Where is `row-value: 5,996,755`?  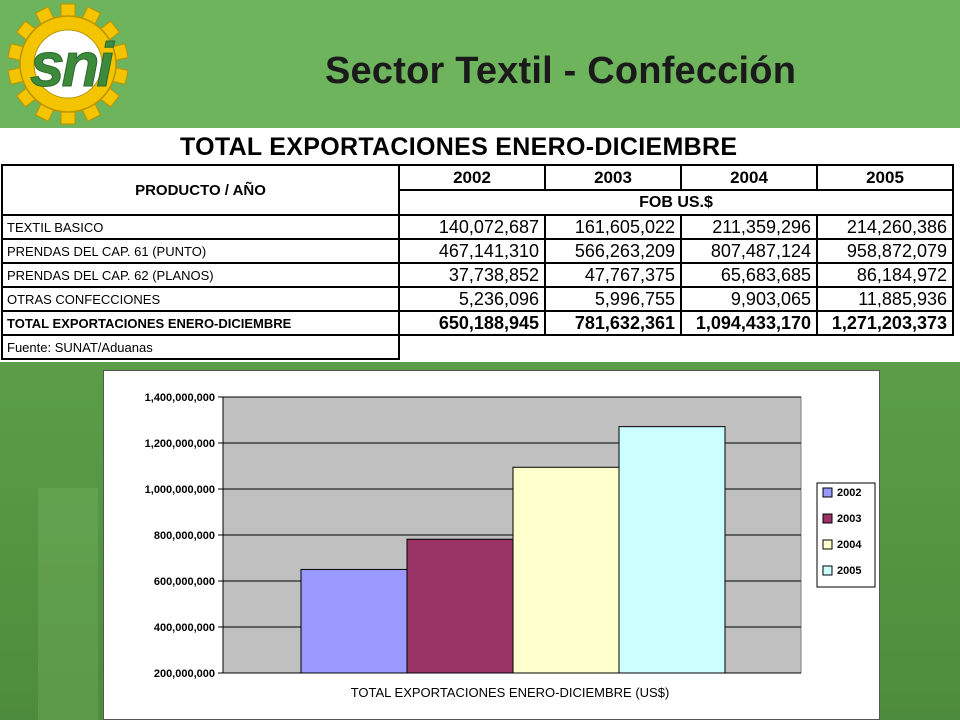
row-value: 5,996,755 is located at coordinates (613, 299).